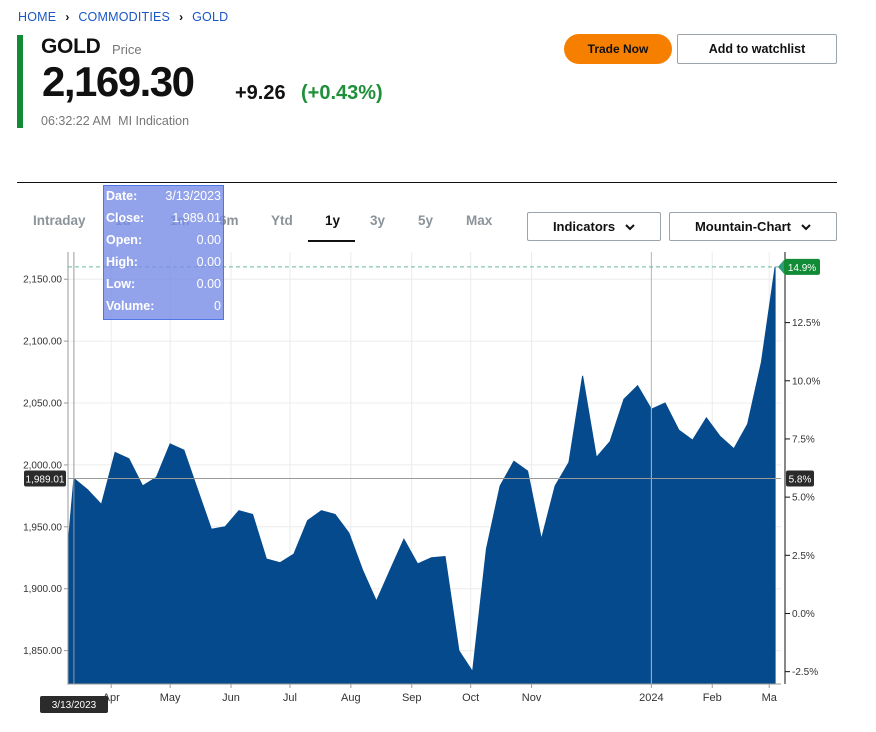 The width and height of the screenshot is (876, 732). I want to click on x-tick-label: Aug, so click(351, 698).